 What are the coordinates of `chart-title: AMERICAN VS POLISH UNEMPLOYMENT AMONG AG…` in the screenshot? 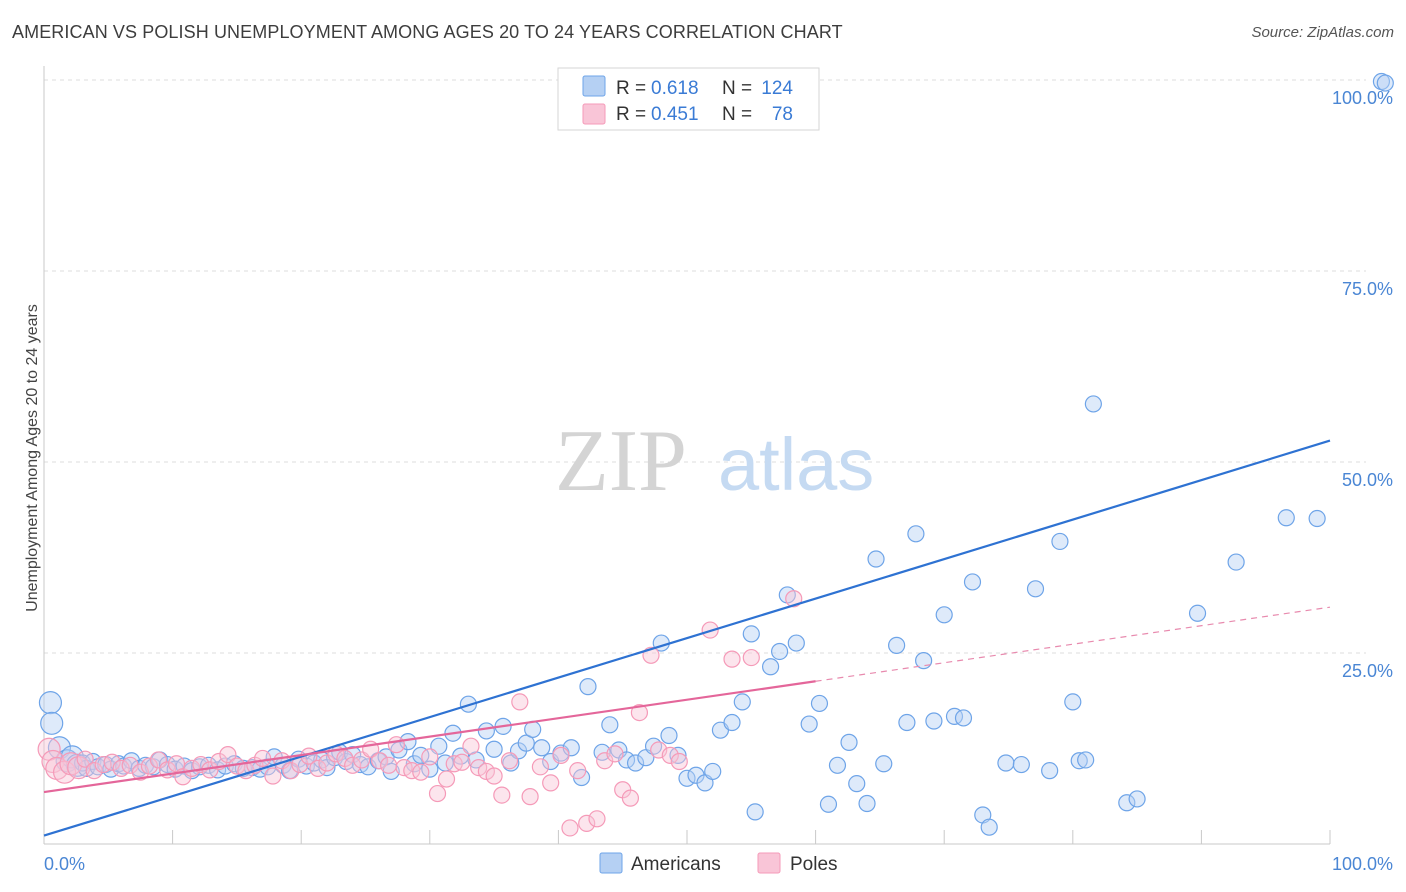 It's located at (427, 32).